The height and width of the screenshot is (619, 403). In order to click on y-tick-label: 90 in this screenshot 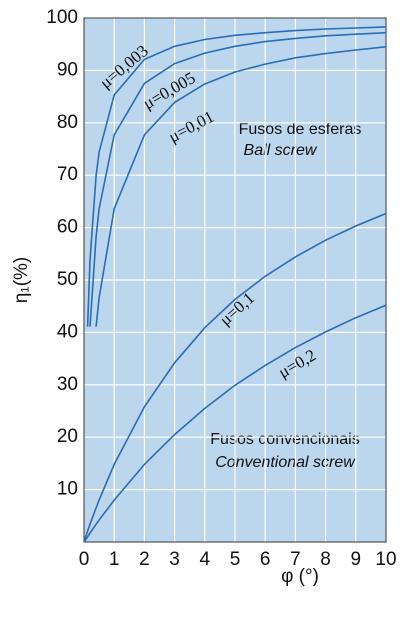, I will do `click(67, 69)`.